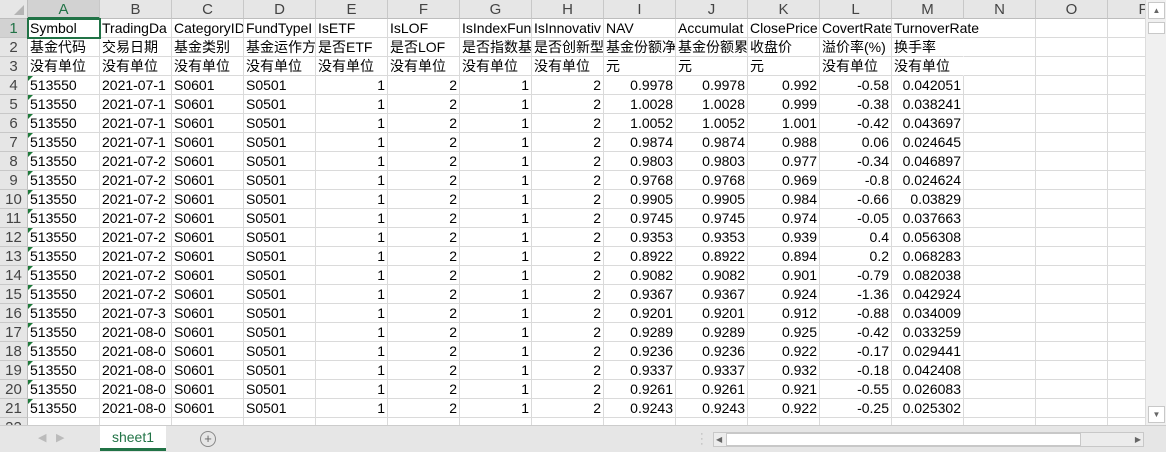 The image size is (1166, 452). I want to click on cell-K21: 0.922, so click(784, 408).